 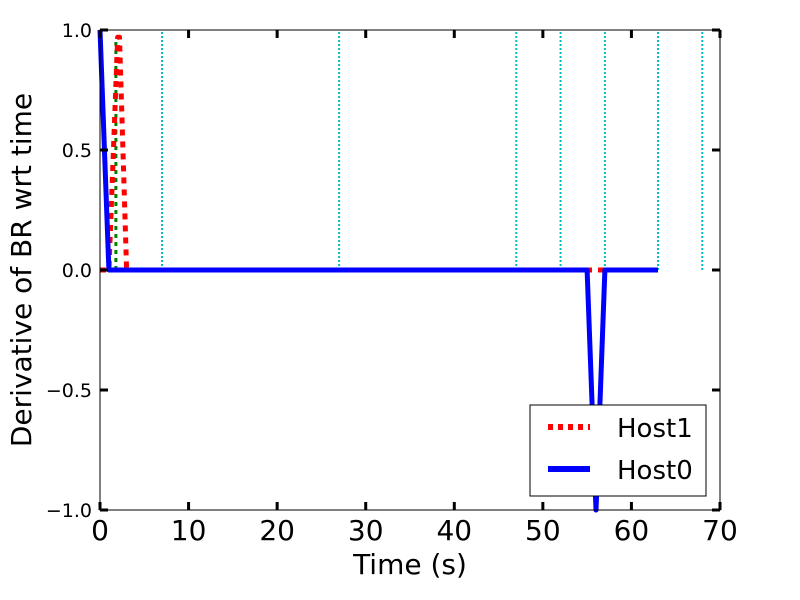 What do you see at coordinates (189, 530) in the screenshot?
I see `x-tick-label: 10` at bounding box center [189, 530].